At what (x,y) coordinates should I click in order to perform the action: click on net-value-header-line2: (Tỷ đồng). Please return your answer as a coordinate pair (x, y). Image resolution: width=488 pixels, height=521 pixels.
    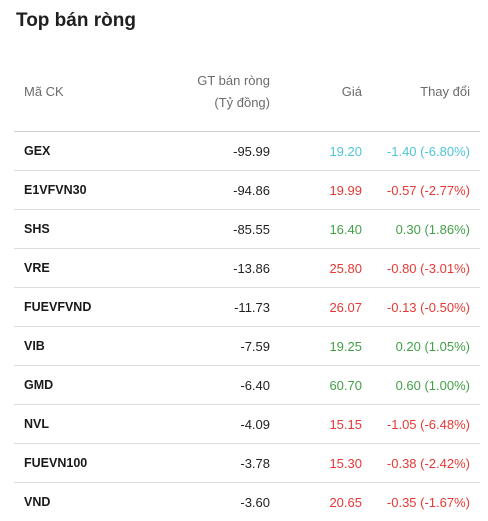
    Looking at the image, I should click on (212, 103).